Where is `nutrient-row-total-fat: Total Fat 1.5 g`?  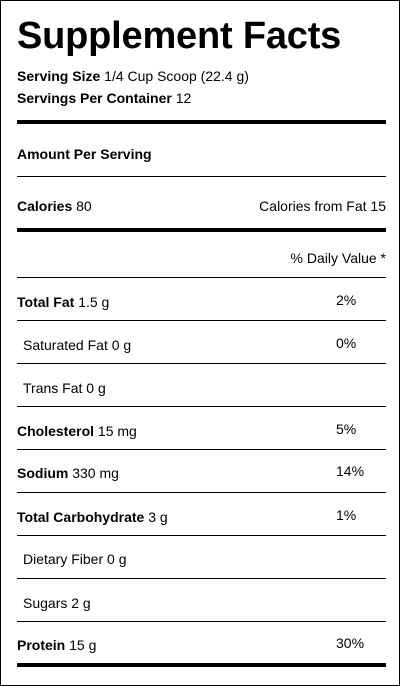
nutrient-row-total-fat: Total Fat 1.5 g is located at coordinates (63, 302).